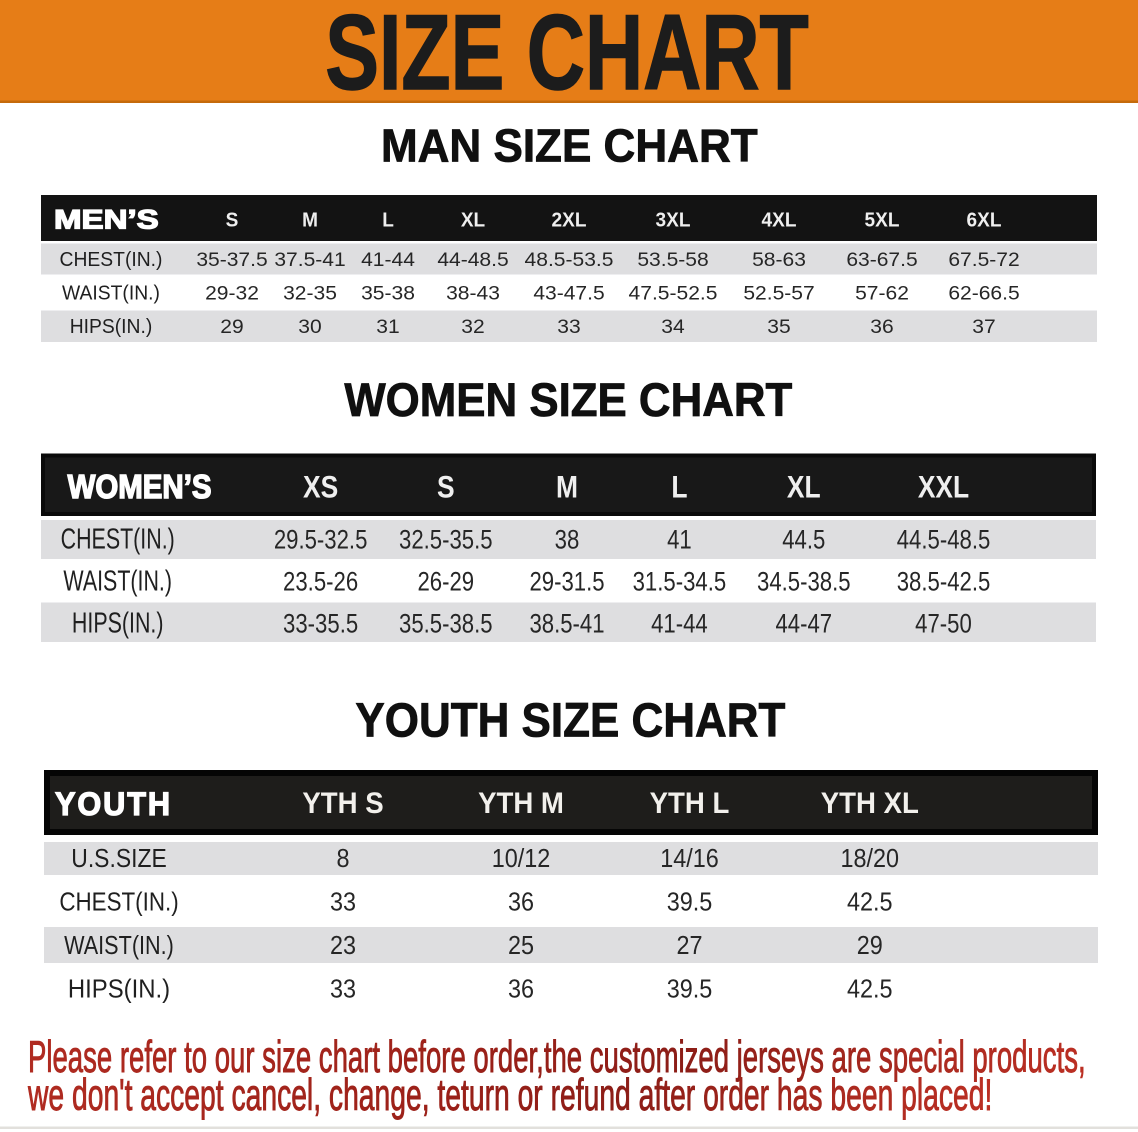  Describe the element at coordinates (566, 56) in the screenshot. I see `svg-text: SIZE CHART` at that location.